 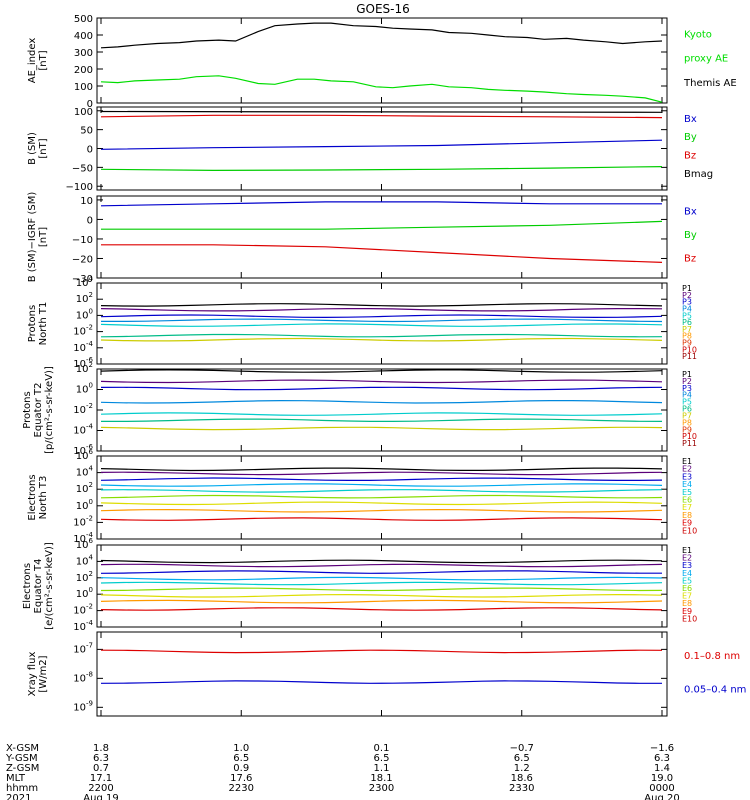 What do you see at coordinates (698, 34) in the screenshot?
I see `legend-kyoto: Kyoto` at bounding box center [698, 34].